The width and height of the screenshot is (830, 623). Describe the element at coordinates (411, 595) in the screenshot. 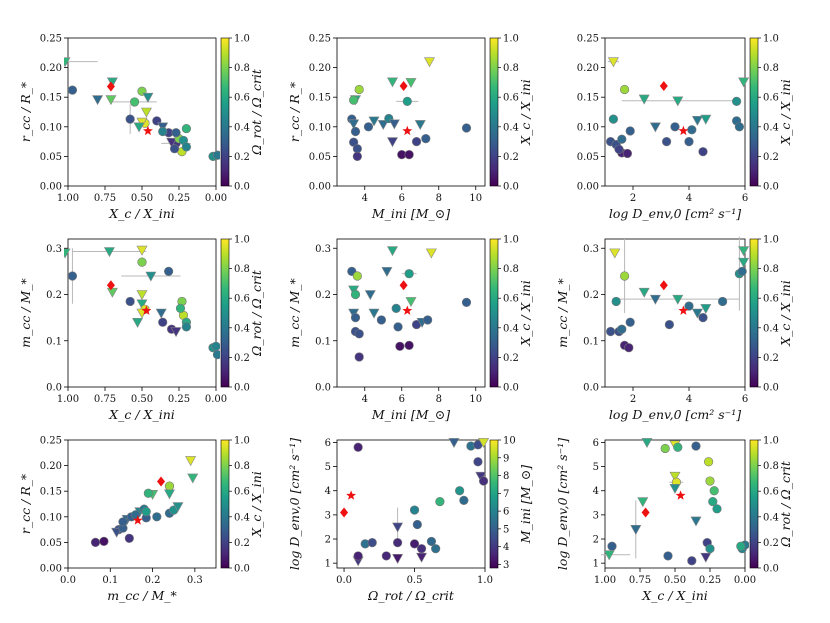

I see `x-axis-label: Ω_rot / Ω_crit` at that location.